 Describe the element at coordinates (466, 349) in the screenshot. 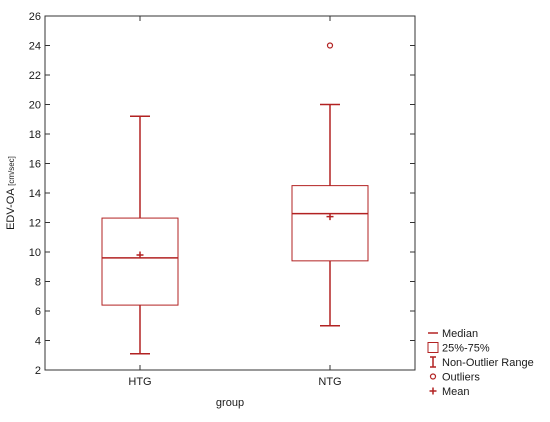

I see `legend-label: 25%-75%` at that location.